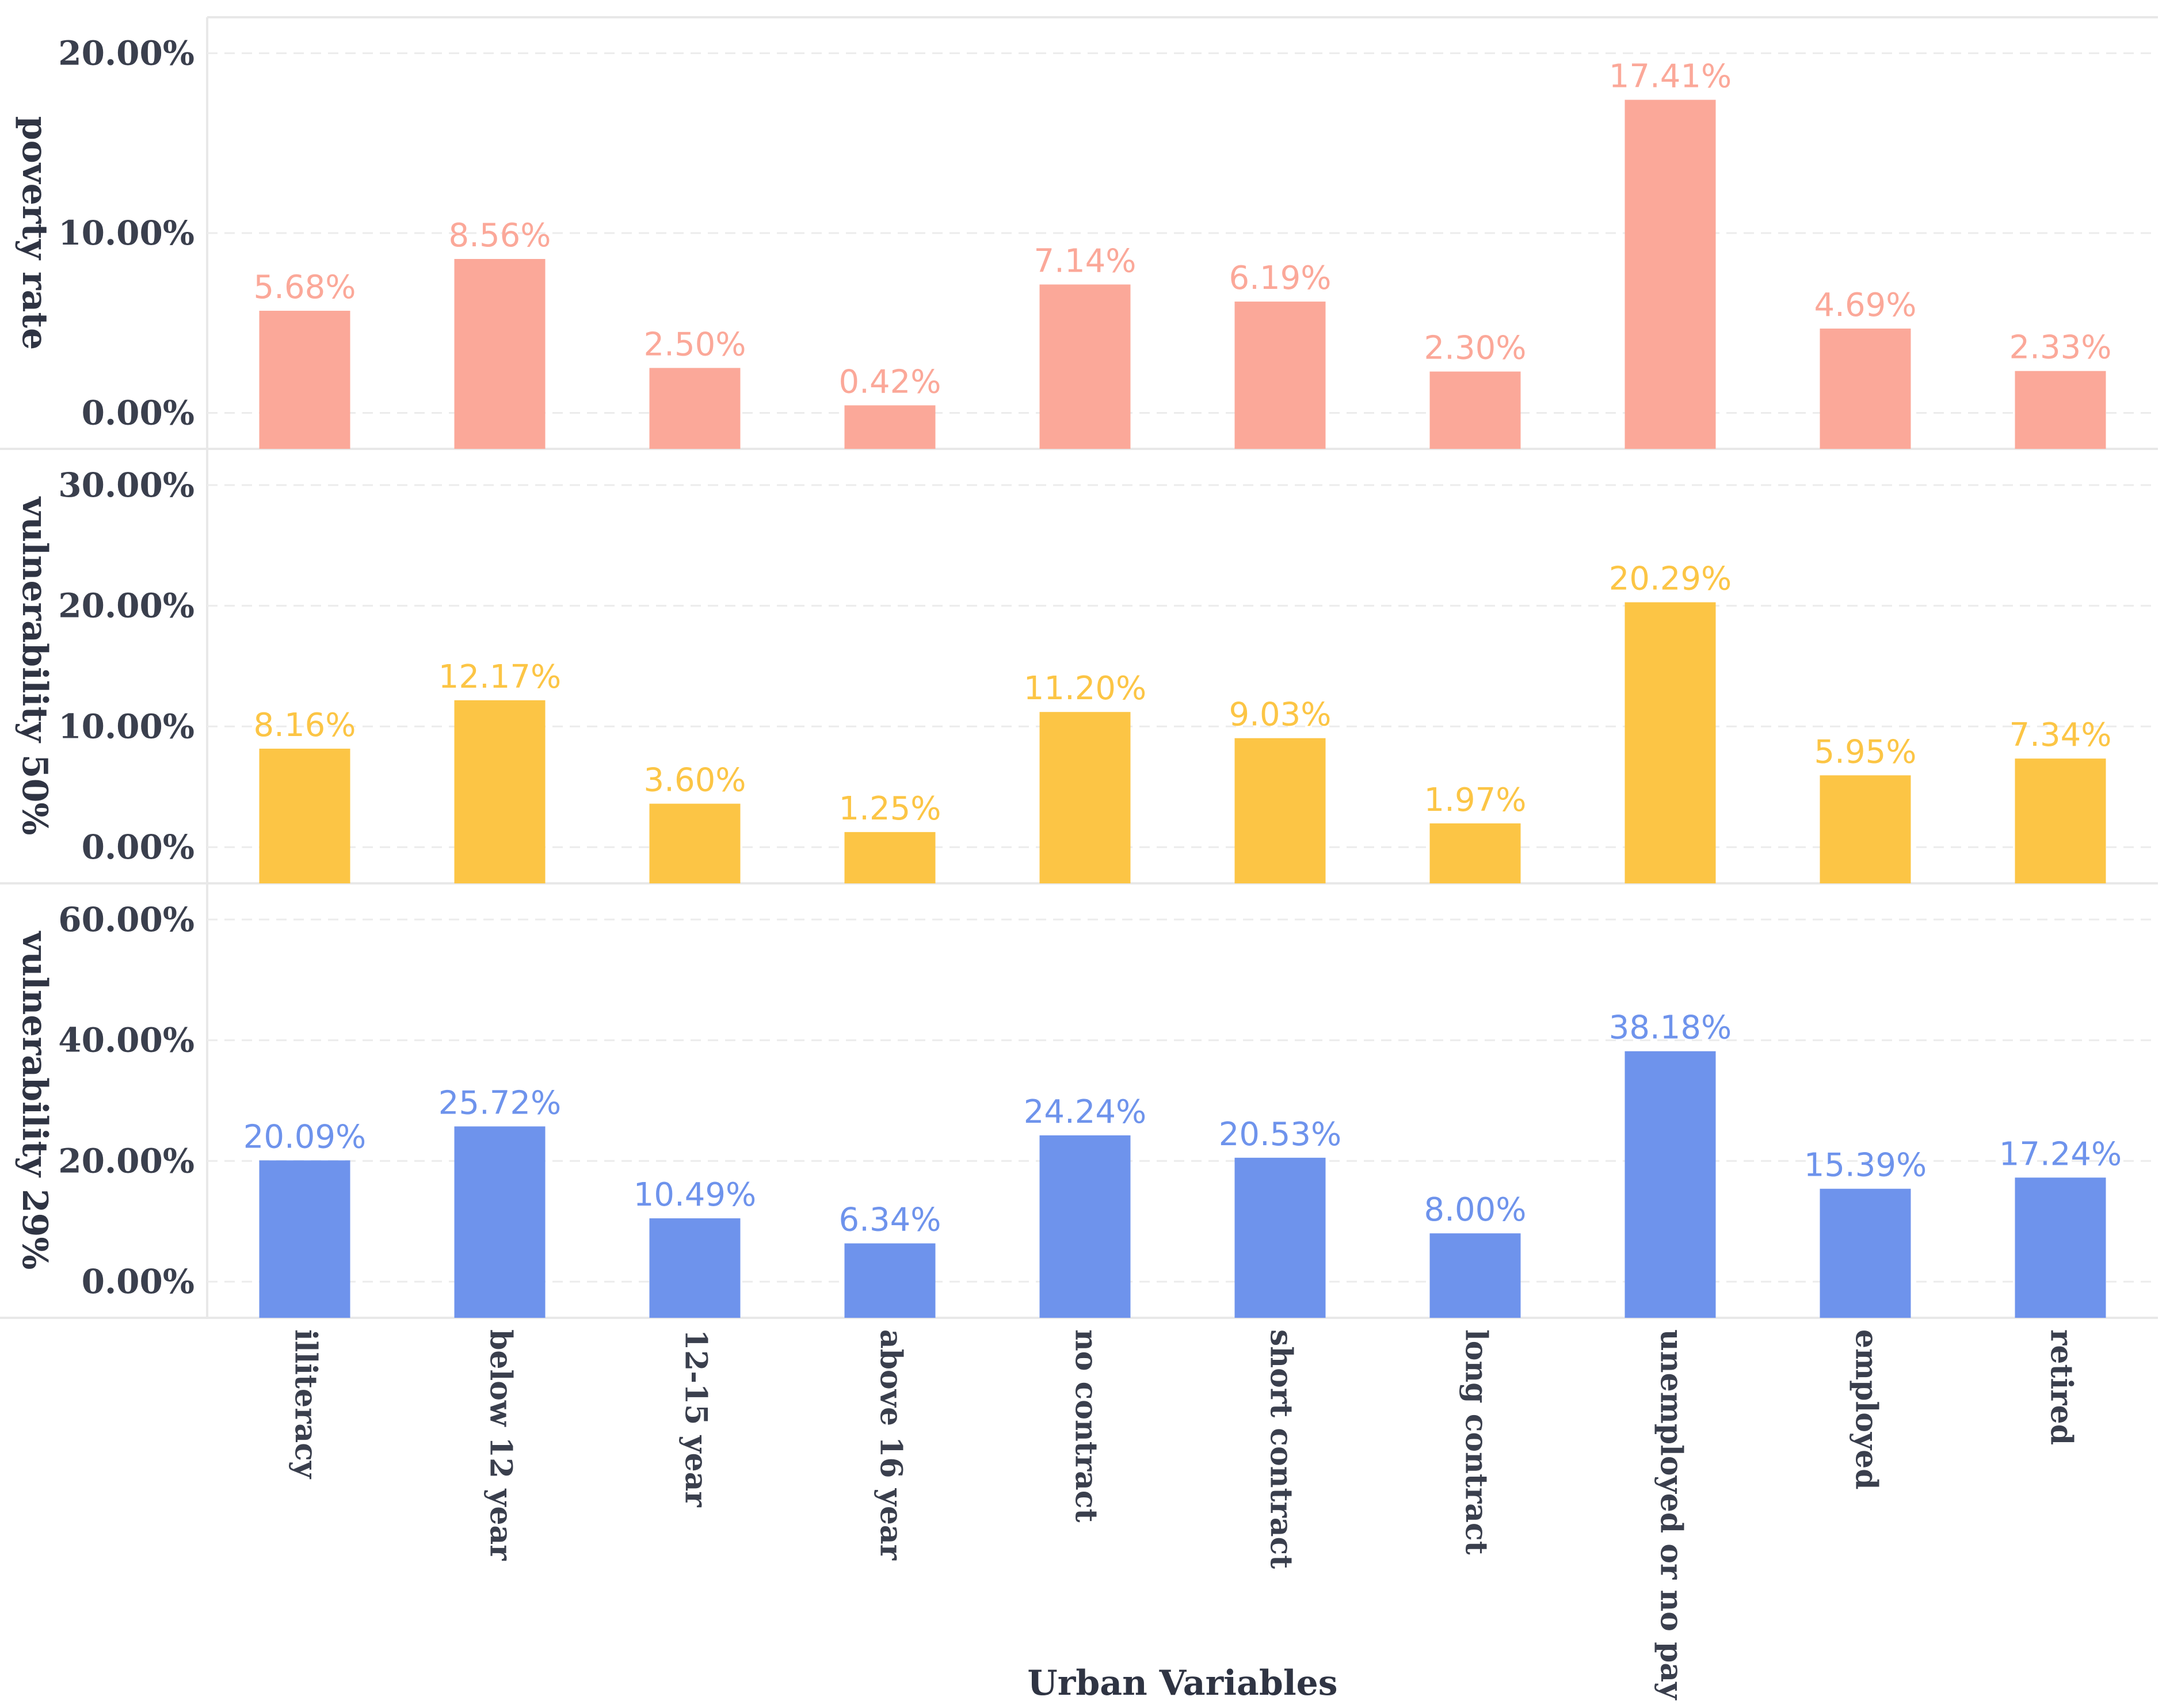  What do you see at coordinates (127, 919) in the screenshot?
I see `y-tick-label: 60.00%` at bounding box center [127, 919].